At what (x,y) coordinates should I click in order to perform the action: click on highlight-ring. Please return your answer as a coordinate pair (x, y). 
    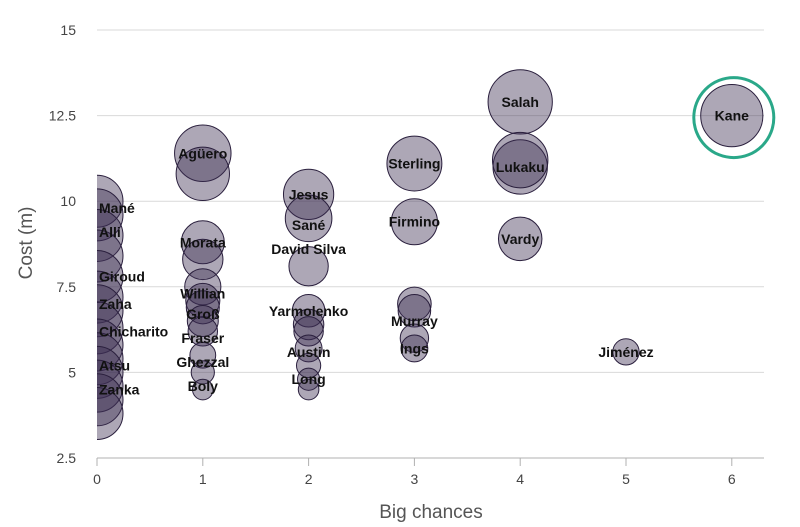
    Looking at the image, I should click on (734, 118).